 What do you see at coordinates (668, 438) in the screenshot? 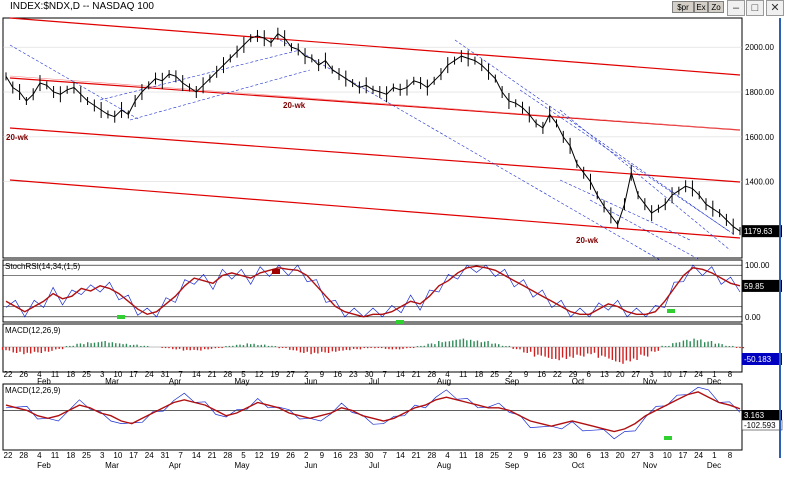
I see `macd-marker` at bounding box center [668, 438].